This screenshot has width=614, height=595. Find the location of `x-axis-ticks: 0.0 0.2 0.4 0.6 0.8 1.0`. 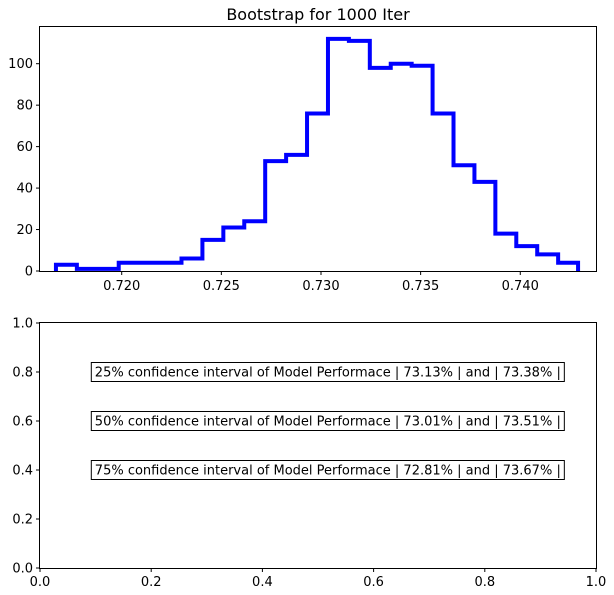

x-axis-ticks: 0.0 0.2 0.4 0.6 0.8 1.0 is located at coordinates (318, 579).